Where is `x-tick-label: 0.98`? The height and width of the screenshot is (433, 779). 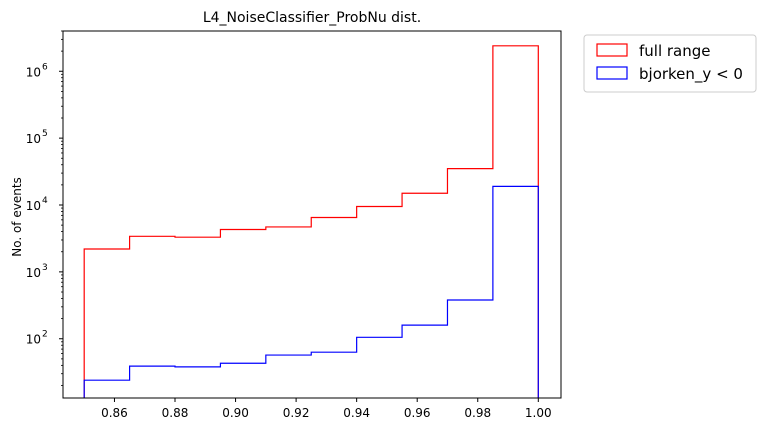
x-tick-label: 0.98 is located at coordinates (477, 413).